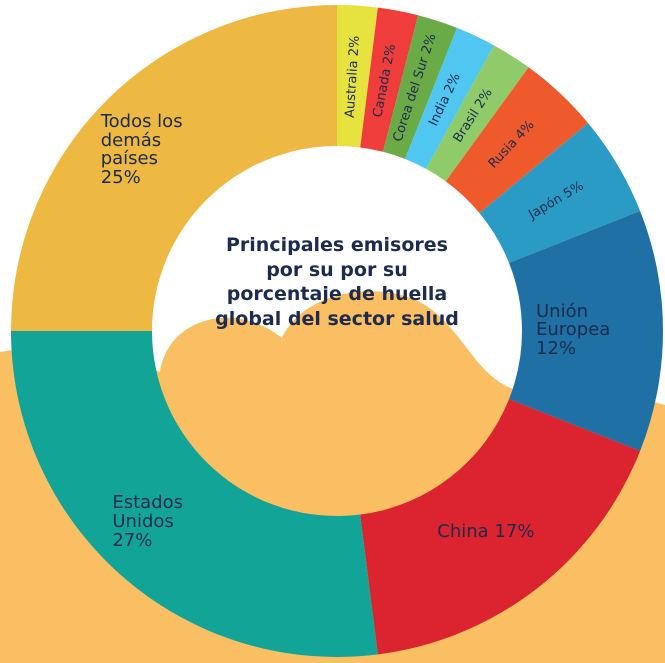  I want to click on value-label: 27%, so click(132, 540).